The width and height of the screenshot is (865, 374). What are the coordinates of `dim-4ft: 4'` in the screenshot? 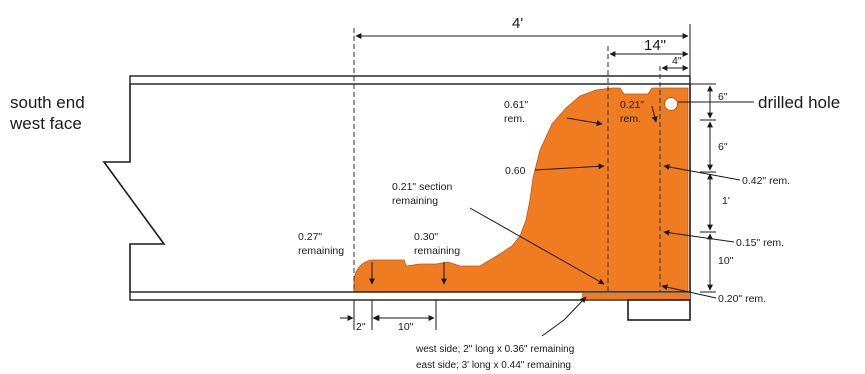 It's located at (517, 23).